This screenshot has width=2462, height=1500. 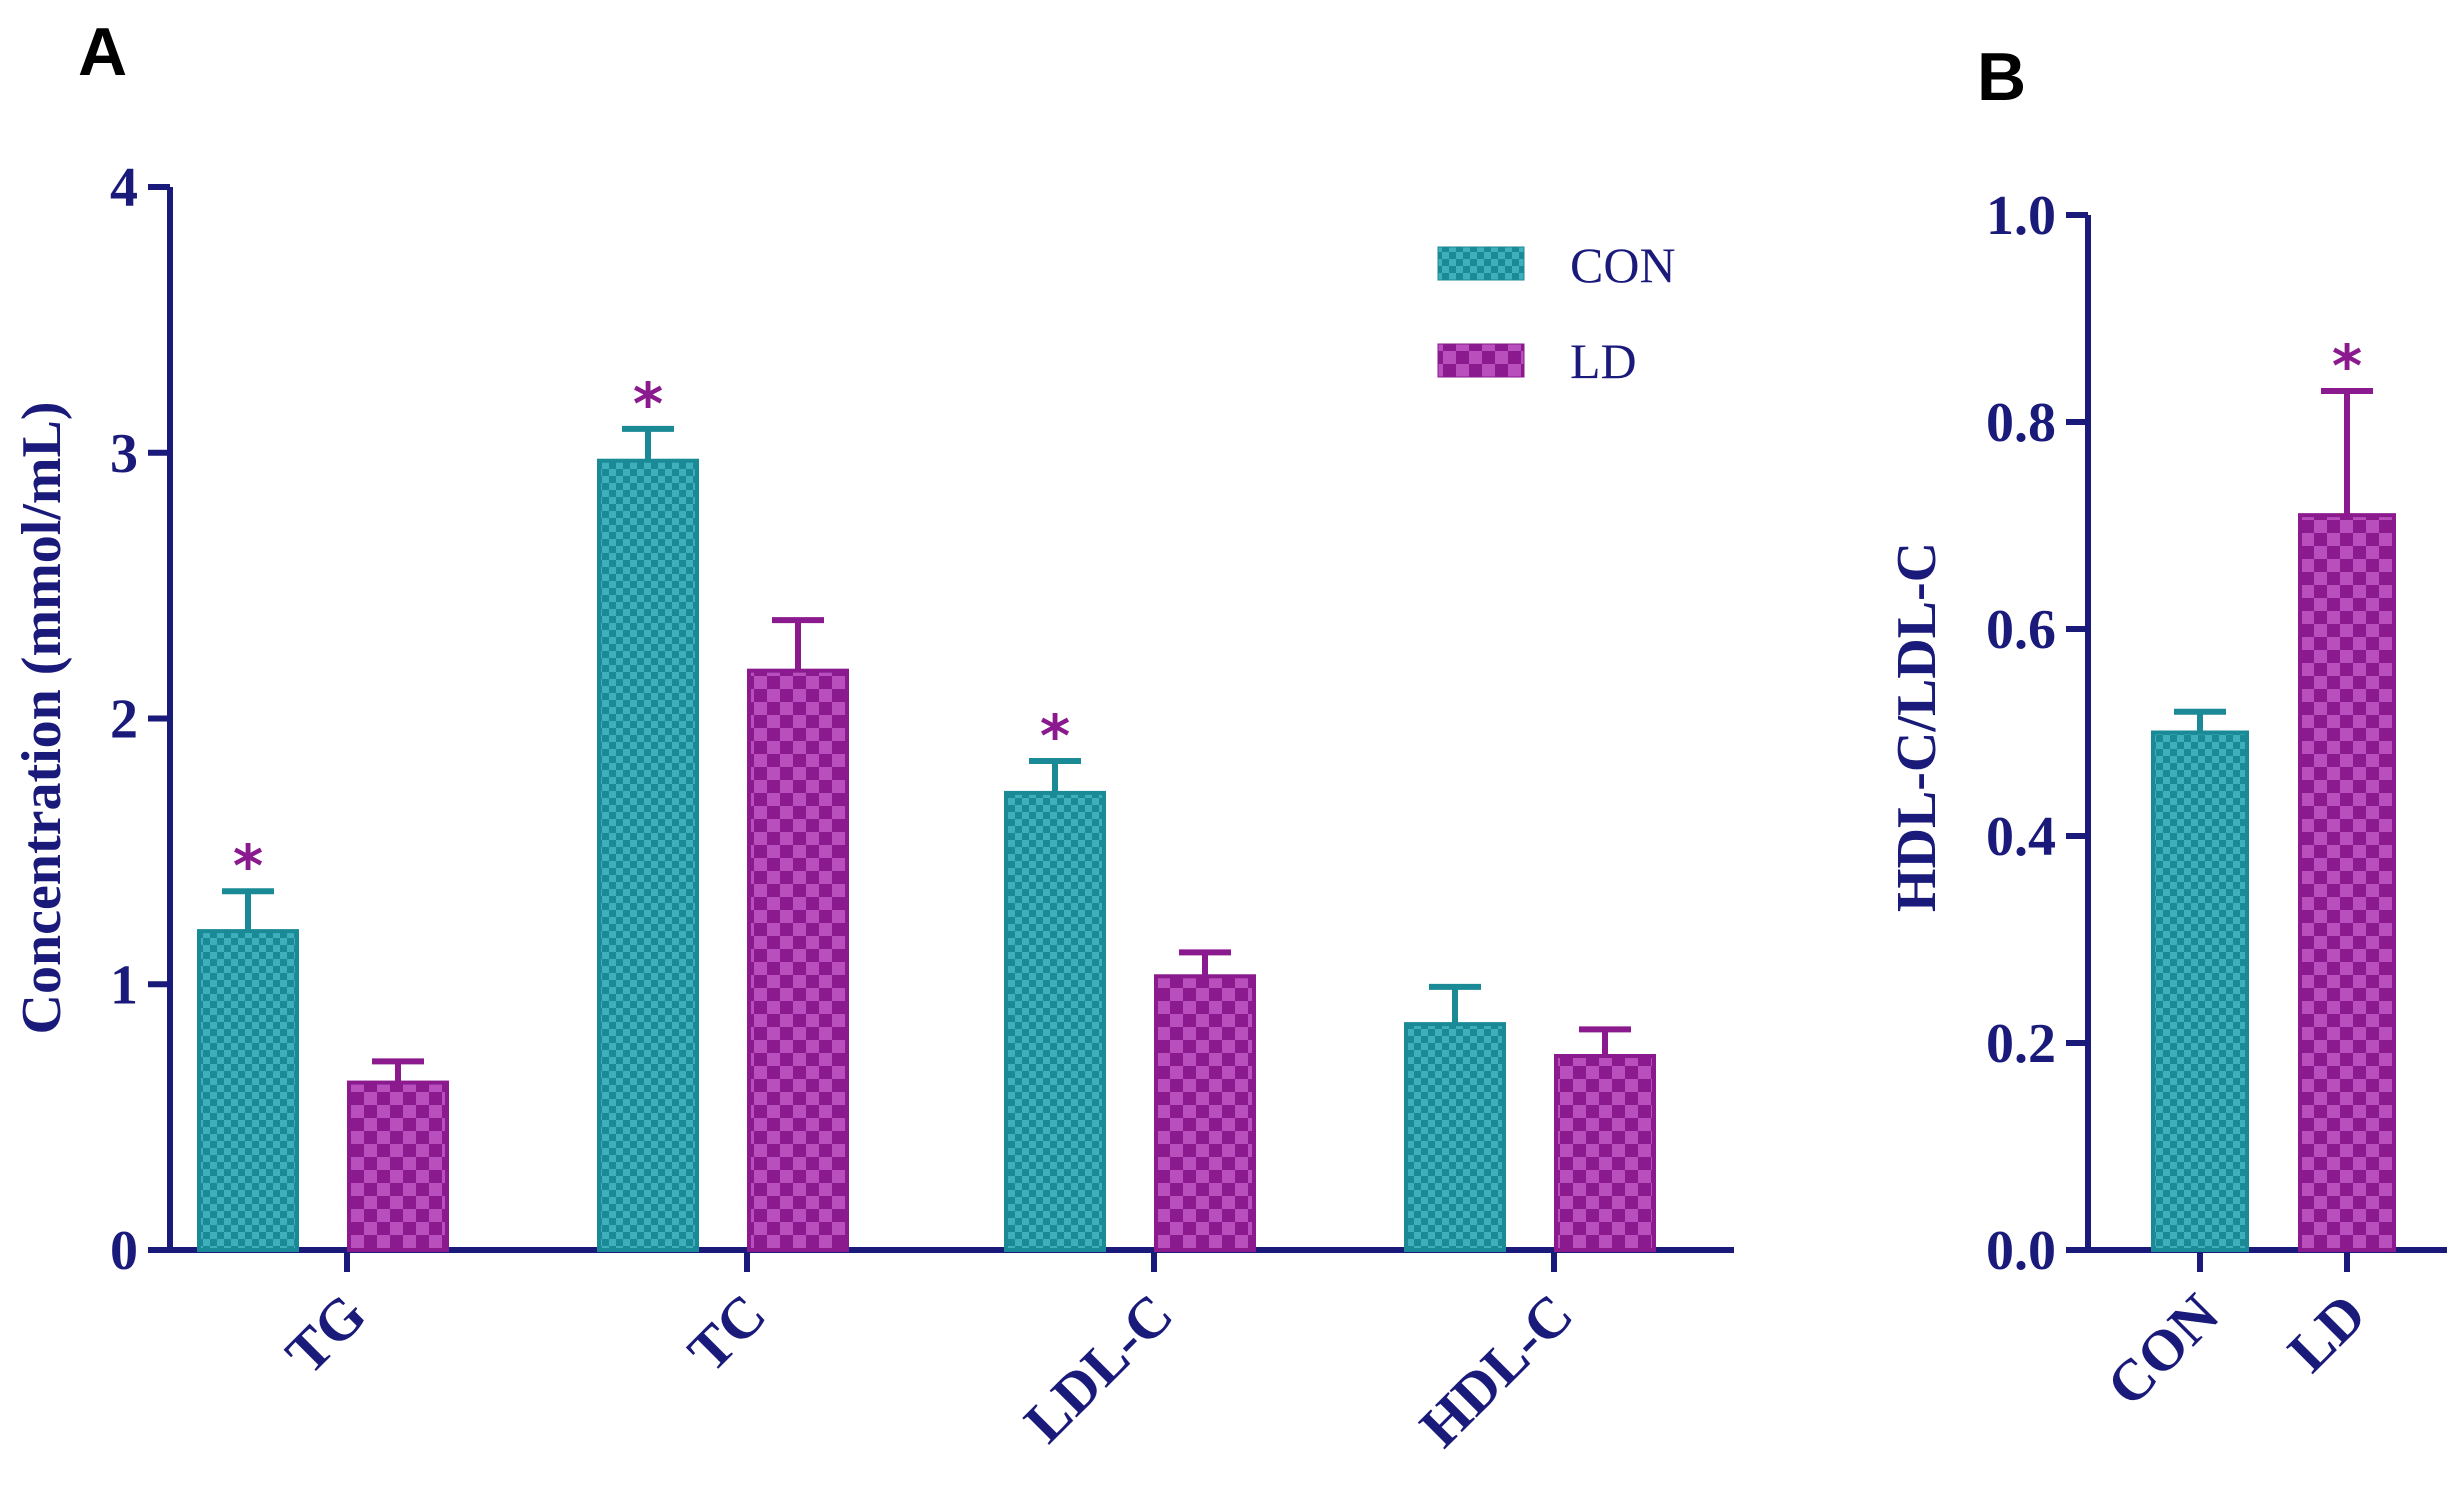 What do you see at coordinates (124, 1251) in the screenshot?
I see `panel-a-y-tick-label: 0` at bounding box center [124, 1251].